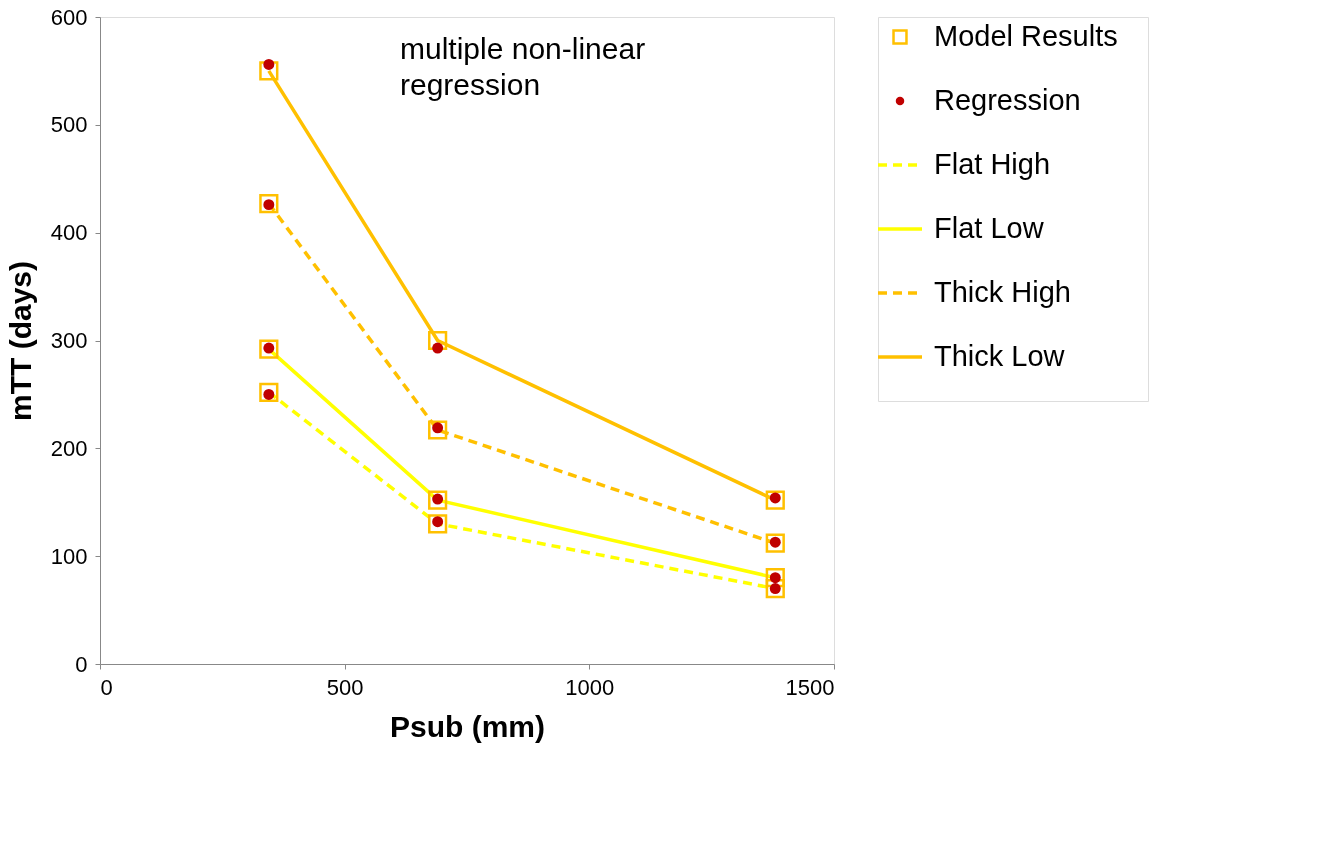  I want to click on legend-label: Thick Low, so click(1000, 356).